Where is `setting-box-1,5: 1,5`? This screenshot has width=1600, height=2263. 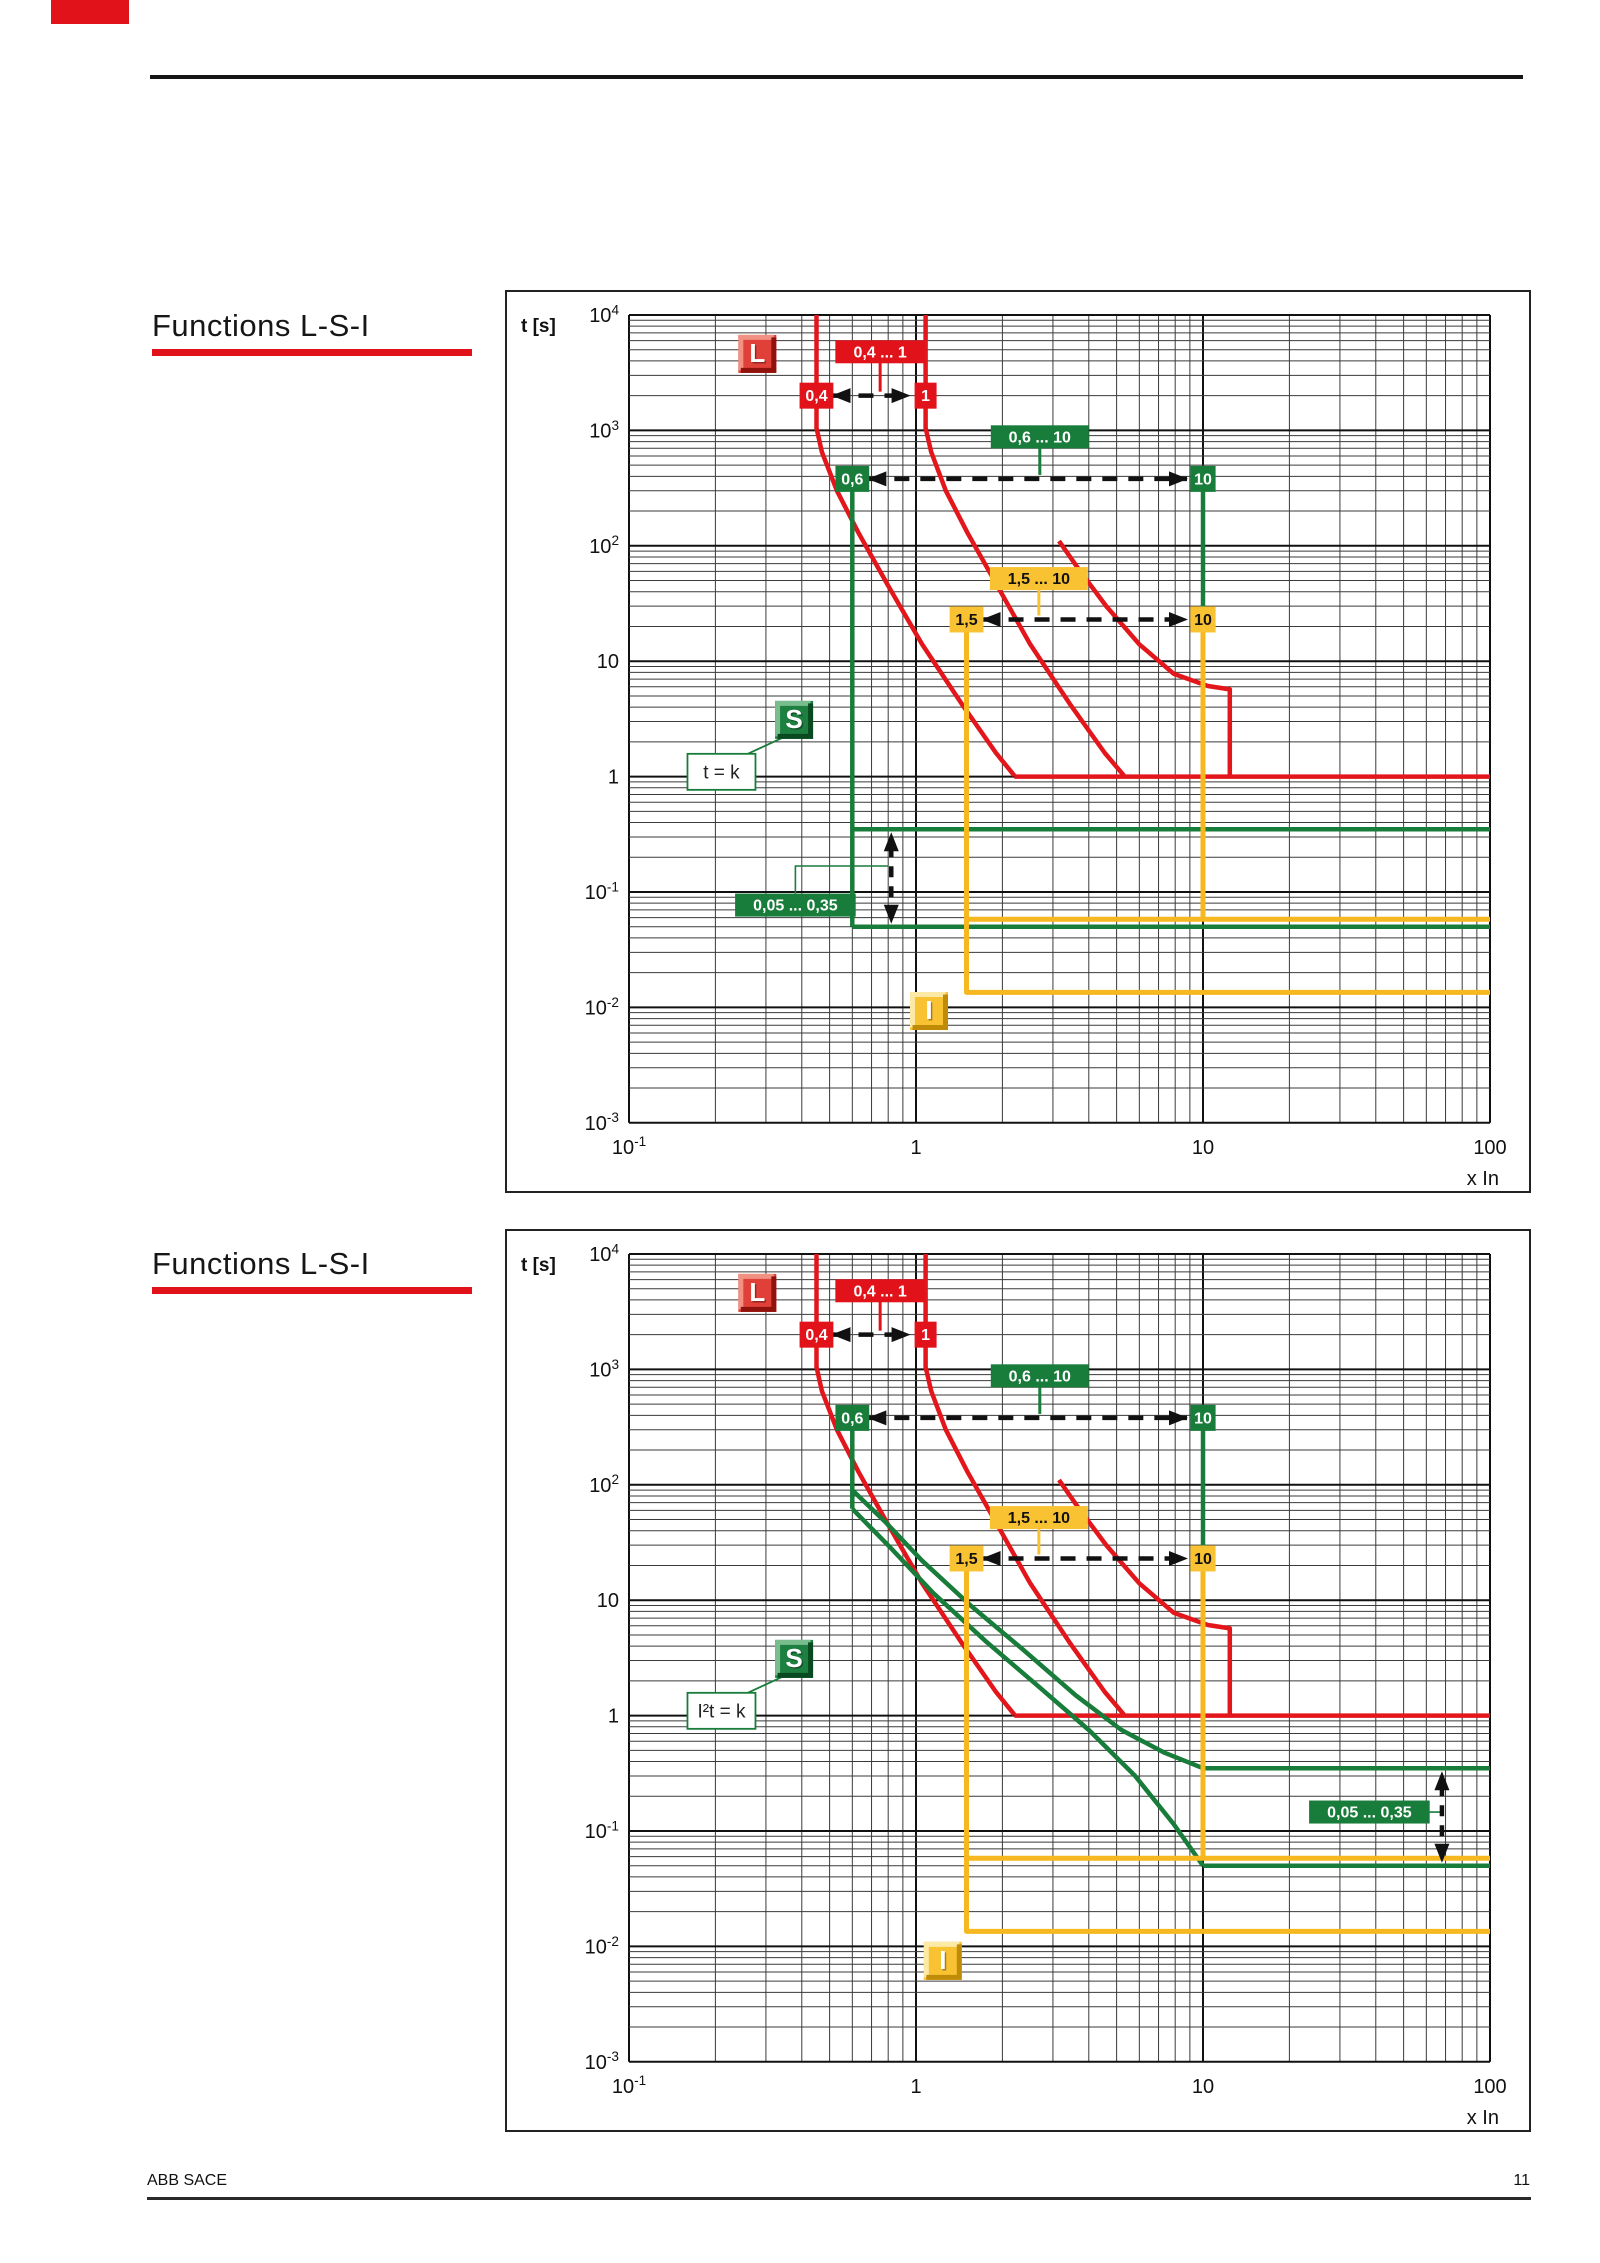 setting-box-1,5: 1,5 is located at coordinates (966, 619).